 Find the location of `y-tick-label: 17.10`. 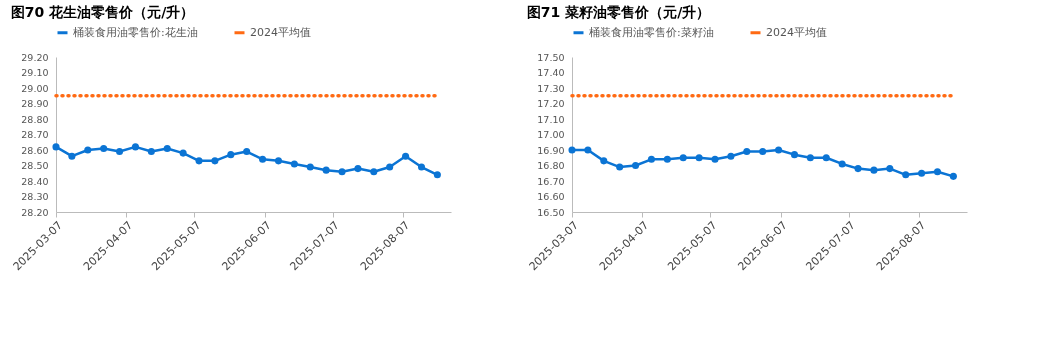

y-tick-label: 17.10 is located at coordinates (551, 119).